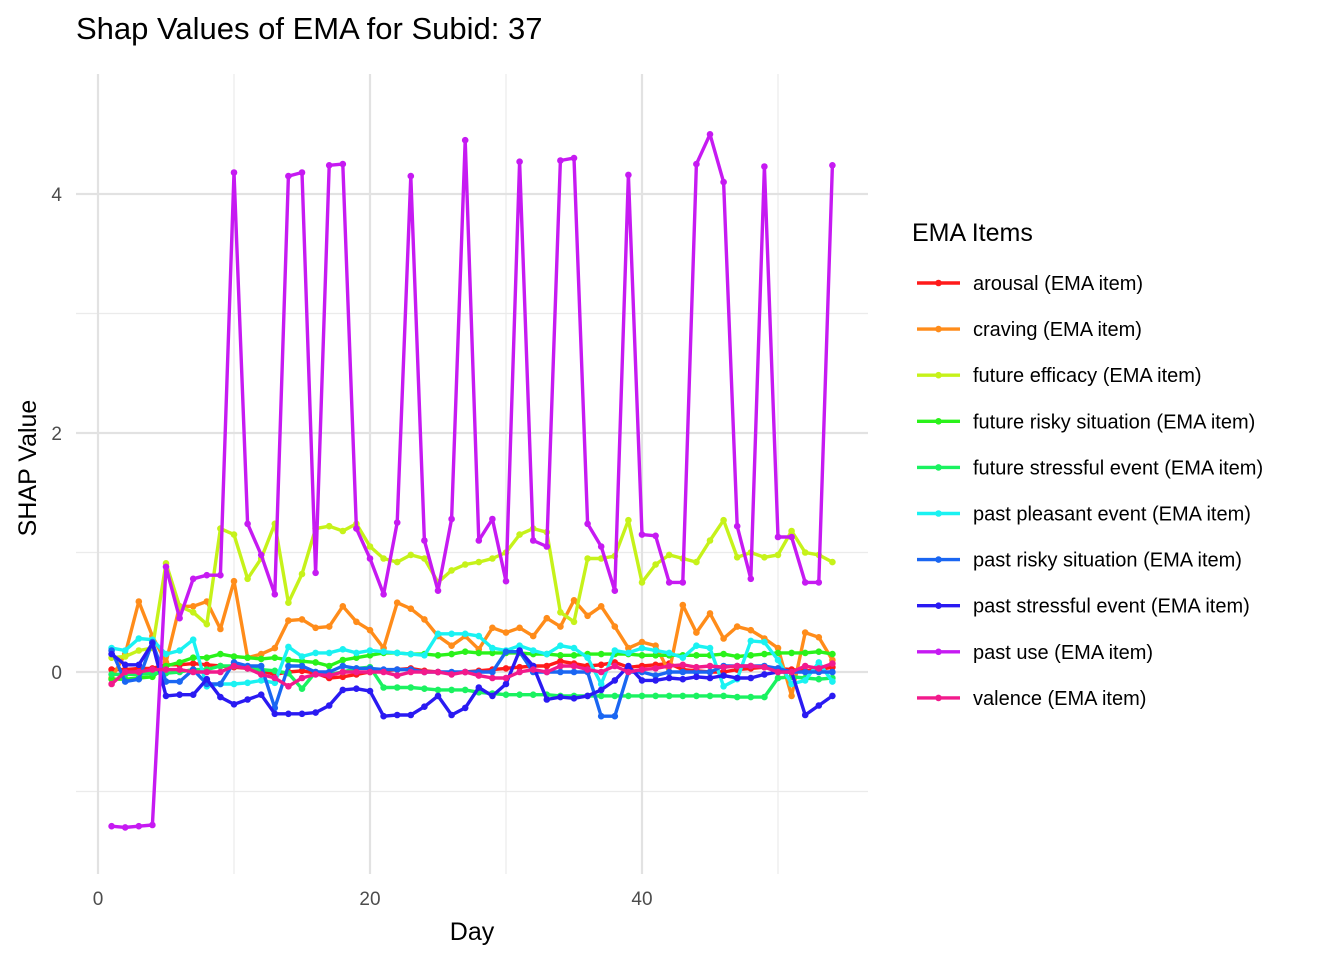  I want to click on legend-label: craving (EMA item), so click(1057, 330).